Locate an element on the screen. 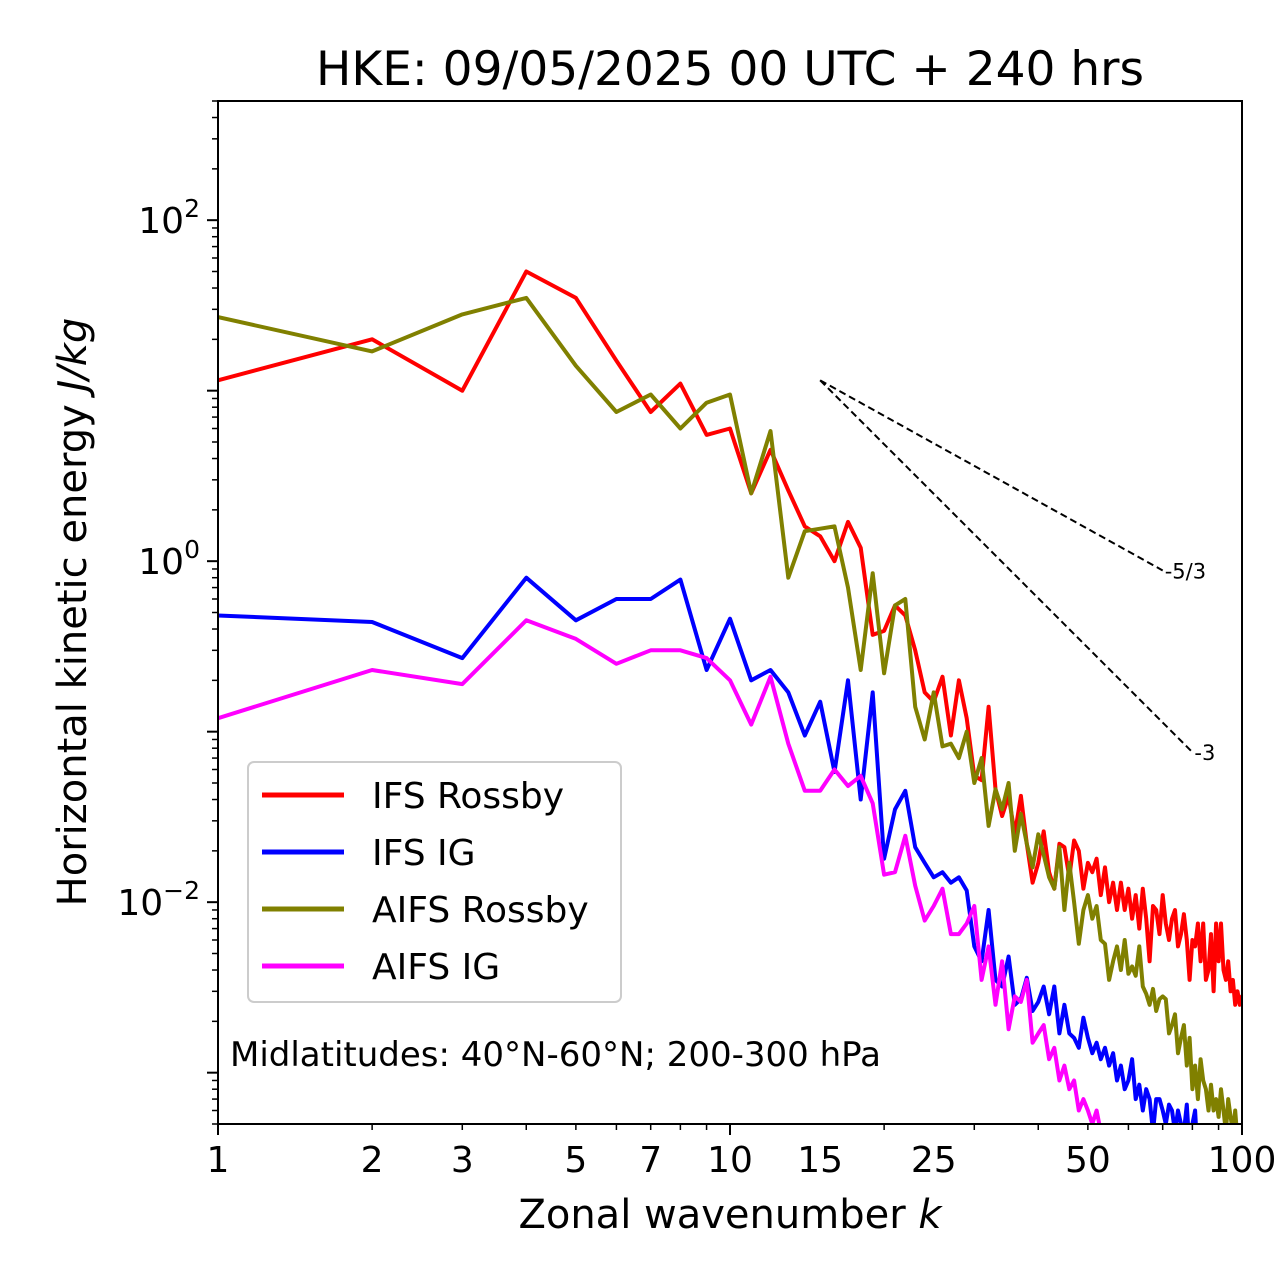 Image resolution: width=1280 pixels, height=1288 pixels. slope-label-minus-5-3: -5/3 is located at coordinates (1185, 571).